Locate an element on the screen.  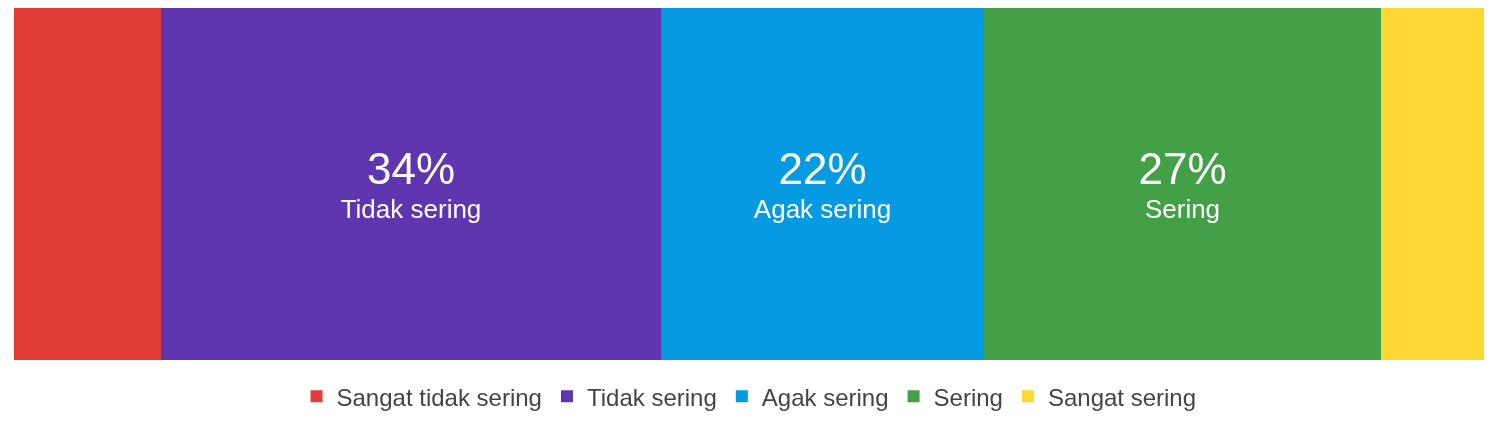
data-label: 22% is located at coordinates (822, 169).